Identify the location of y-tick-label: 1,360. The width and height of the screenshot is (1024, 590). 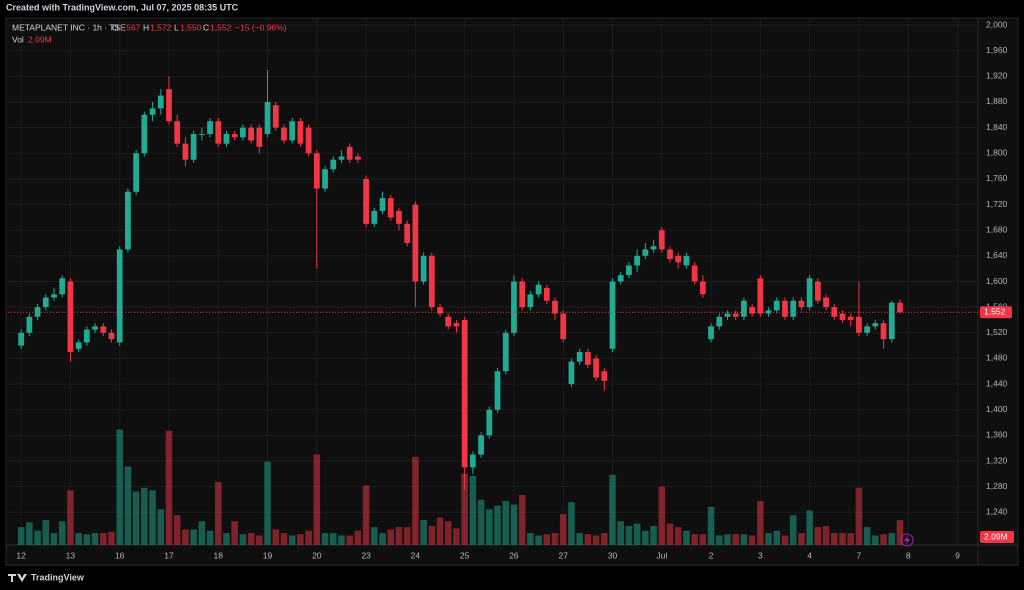
(997, 435).